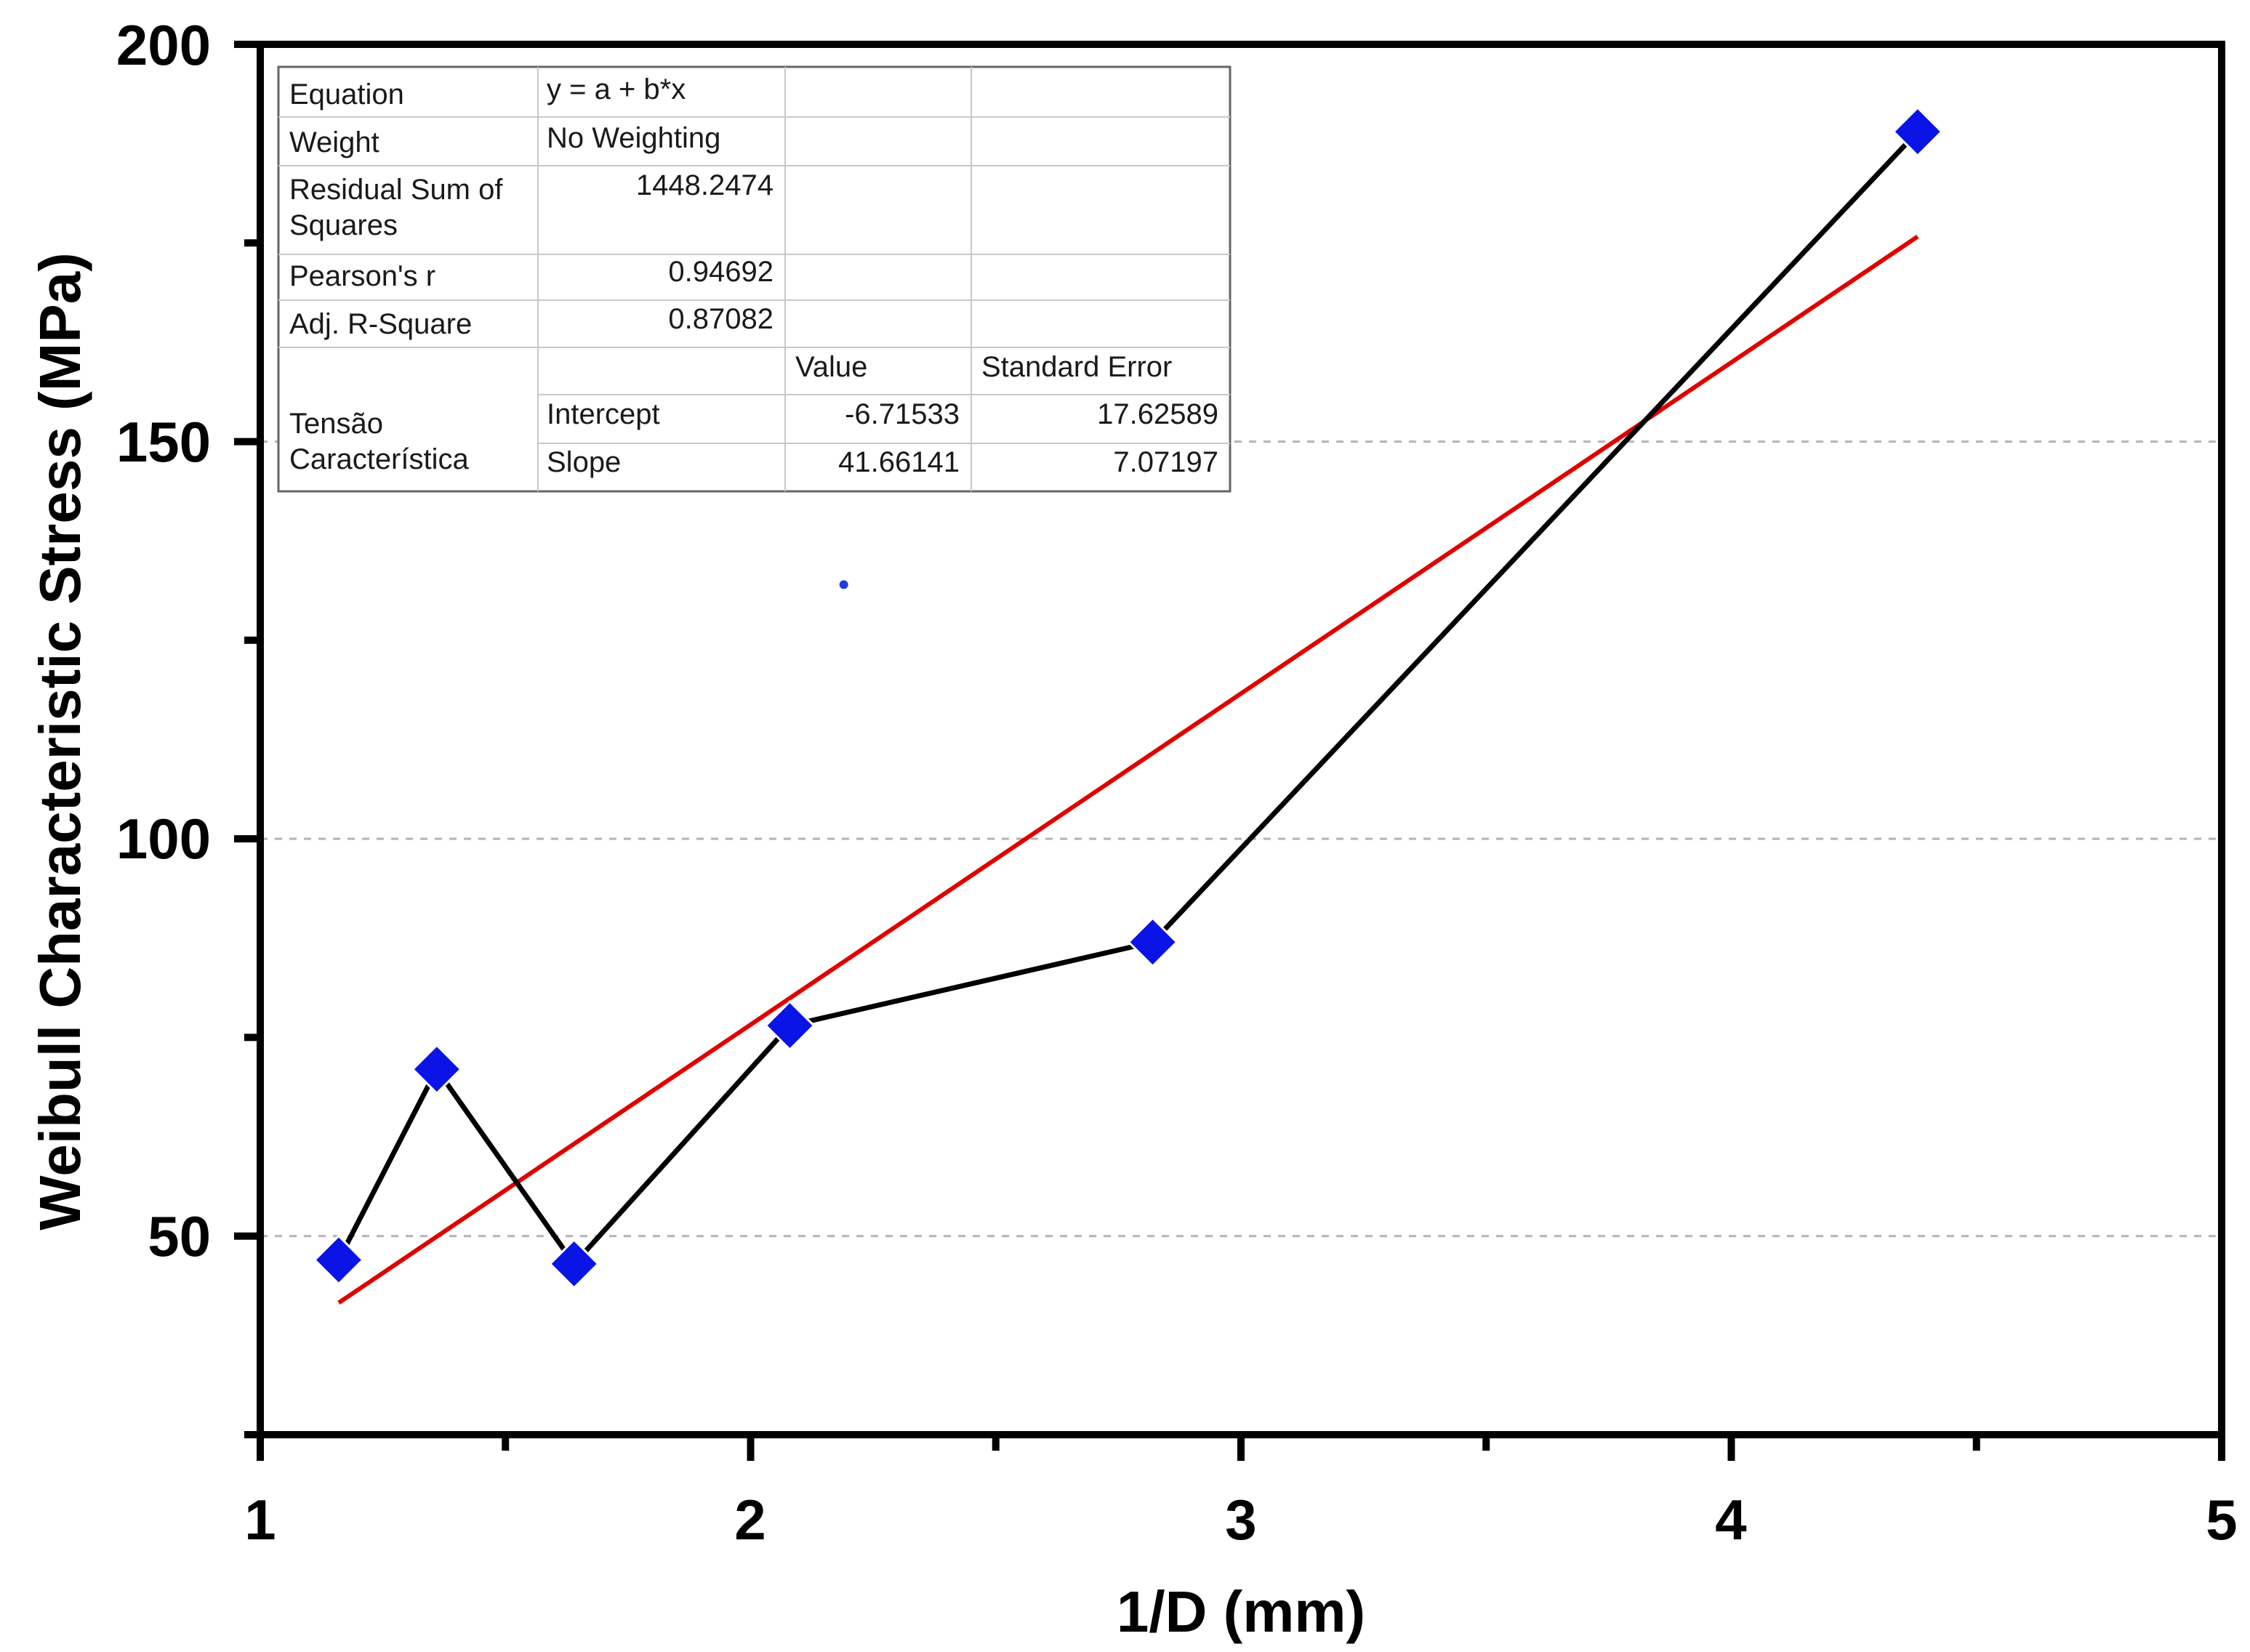  I want to click on fit-table-grid, so click(754, 279).